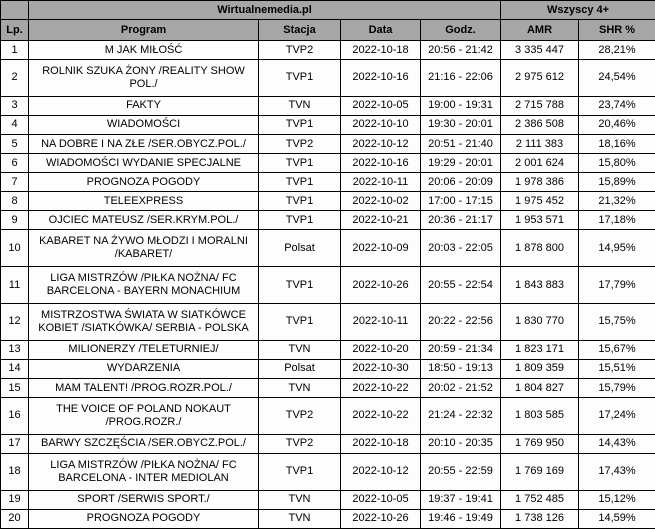  What do you see at coordinates (143, 388) in the screenshot?
I see `cell-program: MAM TALENT! /PROG.ROZR.POL./` at bounding box center [143, 388].